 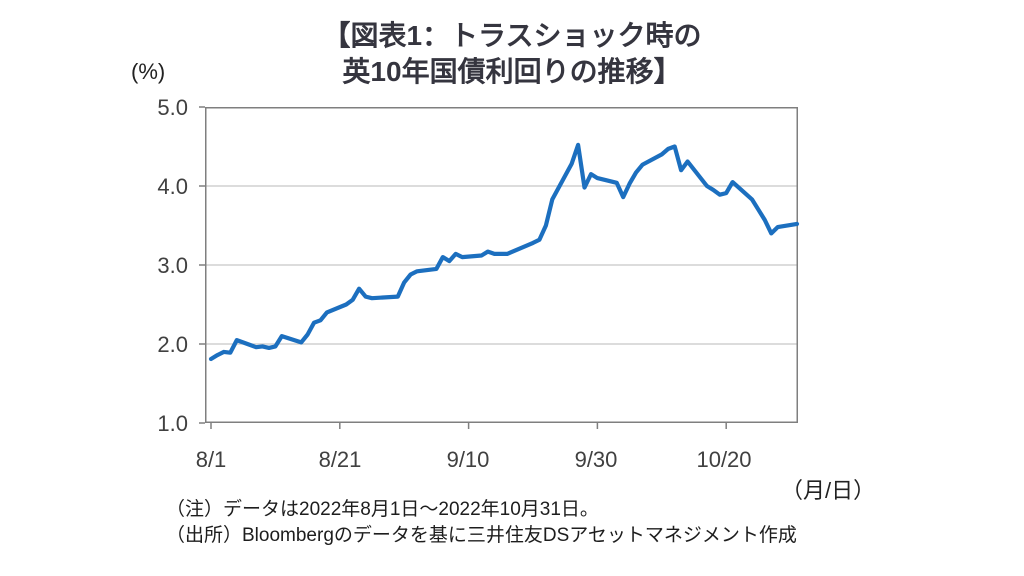 I want to click on x-tick-label-1: 8/21, so click(x=340, y=459).